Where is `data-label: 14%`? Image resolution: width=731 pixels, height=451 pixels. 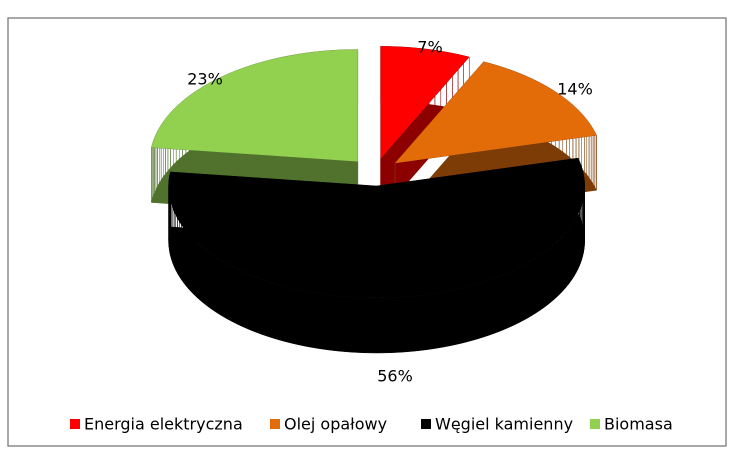
data-label: 14% is located at coordinates (575, 89).